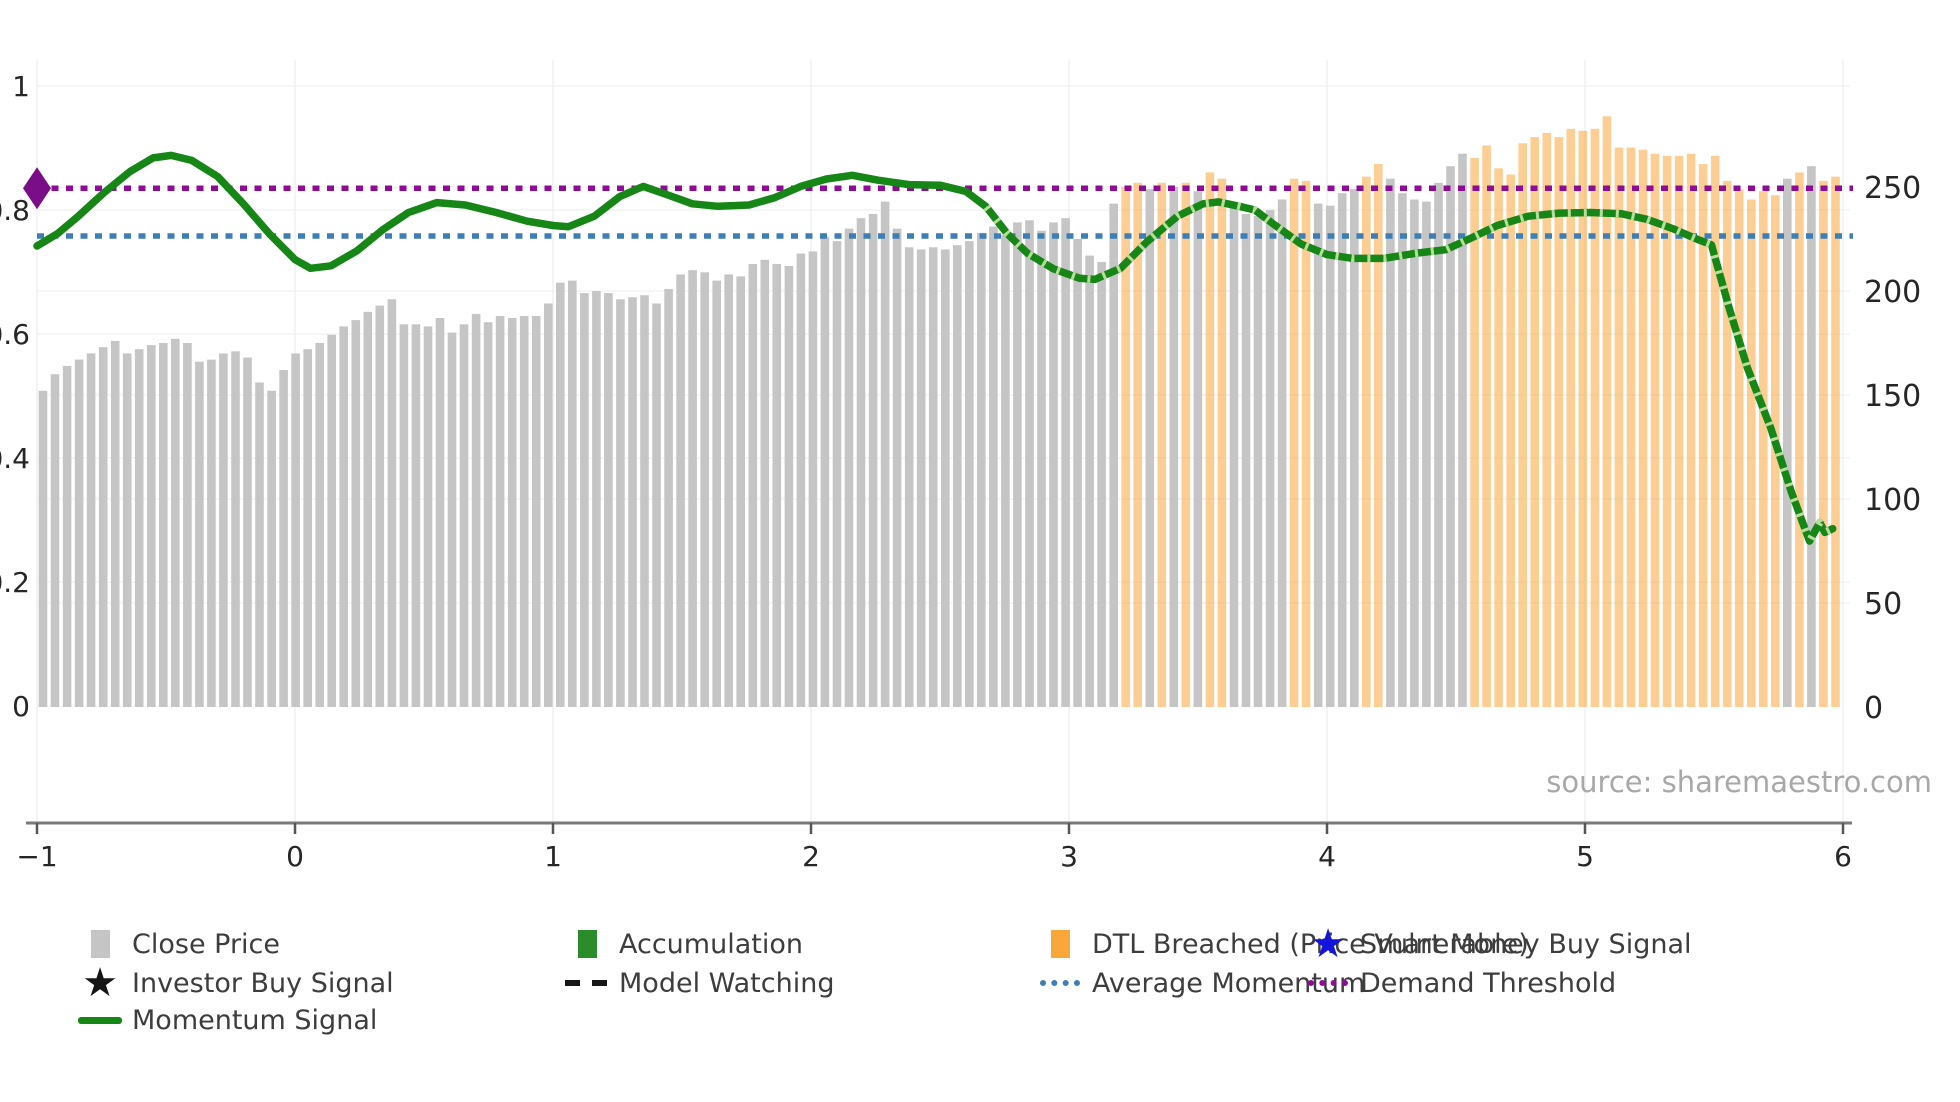 The image size is (1960, 1102). I want to click on left-tick-label: 0.8, so click(15, 210).